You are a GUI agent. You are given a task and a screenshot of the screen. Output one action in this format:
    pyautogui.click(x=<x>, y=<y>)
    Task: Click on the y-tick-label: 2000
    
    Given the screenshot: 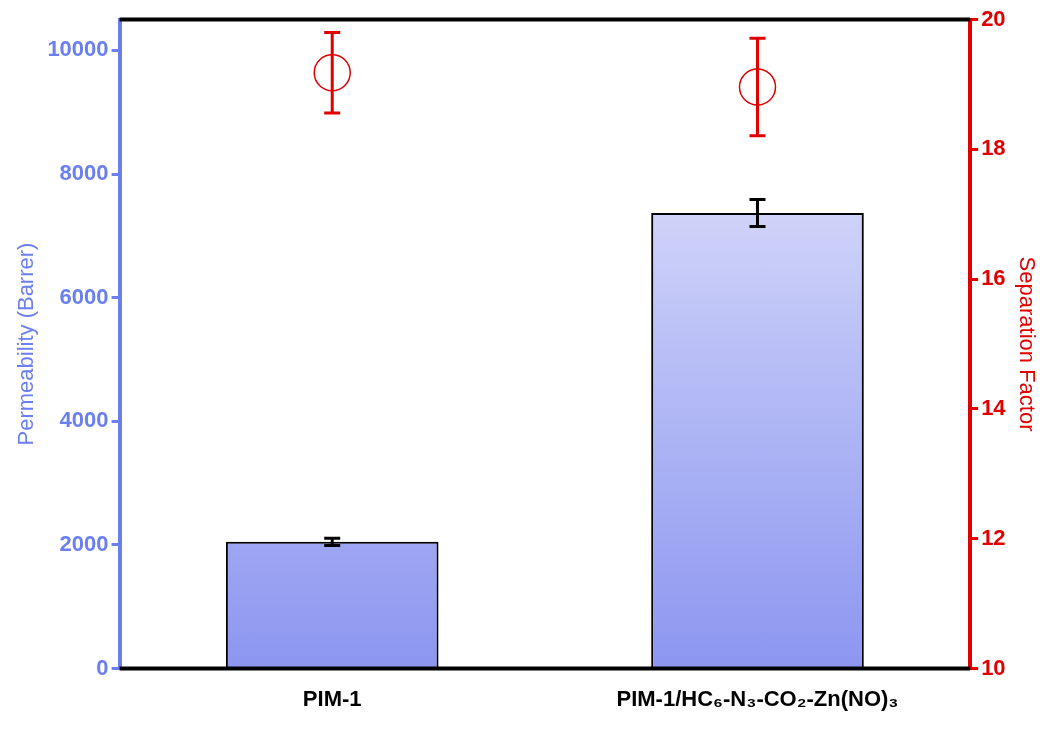 What is the action you would take?
    pyautogui.click(x=84, y=544)
    